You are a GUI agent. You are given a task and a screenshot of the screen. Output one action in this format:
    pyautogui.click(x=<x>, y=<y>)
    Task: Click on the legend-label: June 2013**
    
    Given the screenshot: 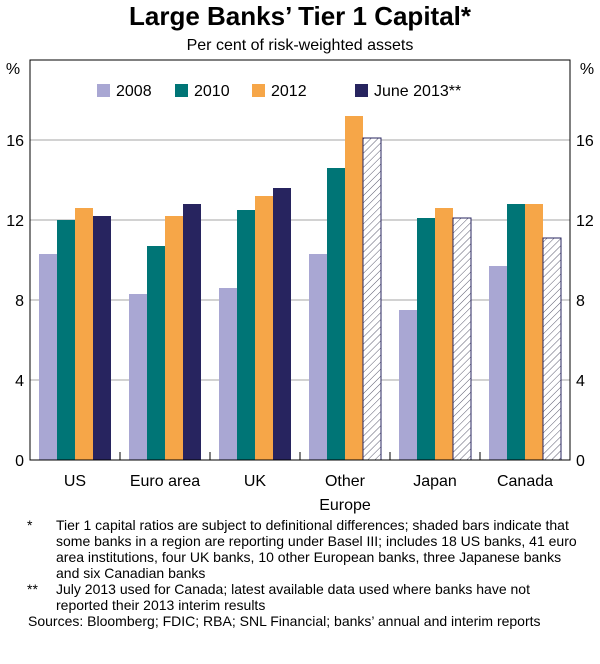 What is the action you would take?
    pyautogui.click(x=417, y=91)
    